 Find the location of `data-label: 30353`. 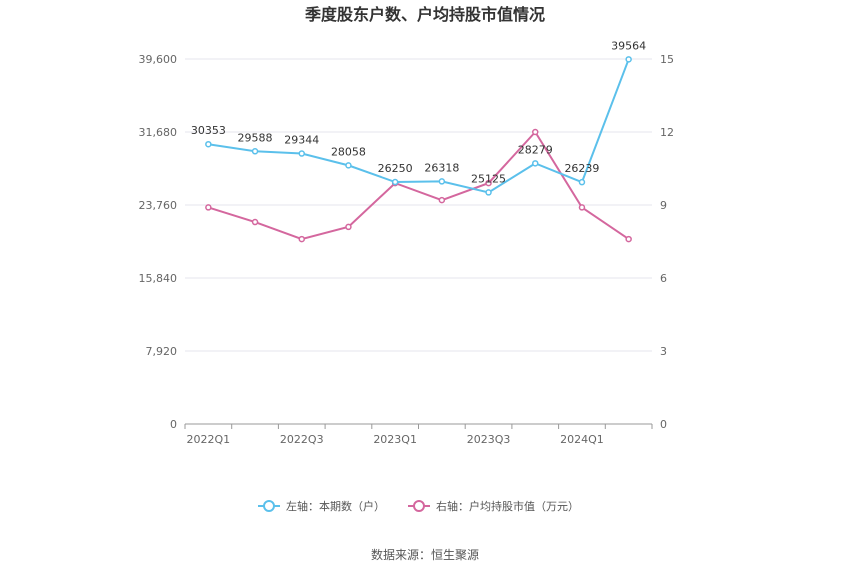

data-label: 30353 is located at coordinates (208, 130).